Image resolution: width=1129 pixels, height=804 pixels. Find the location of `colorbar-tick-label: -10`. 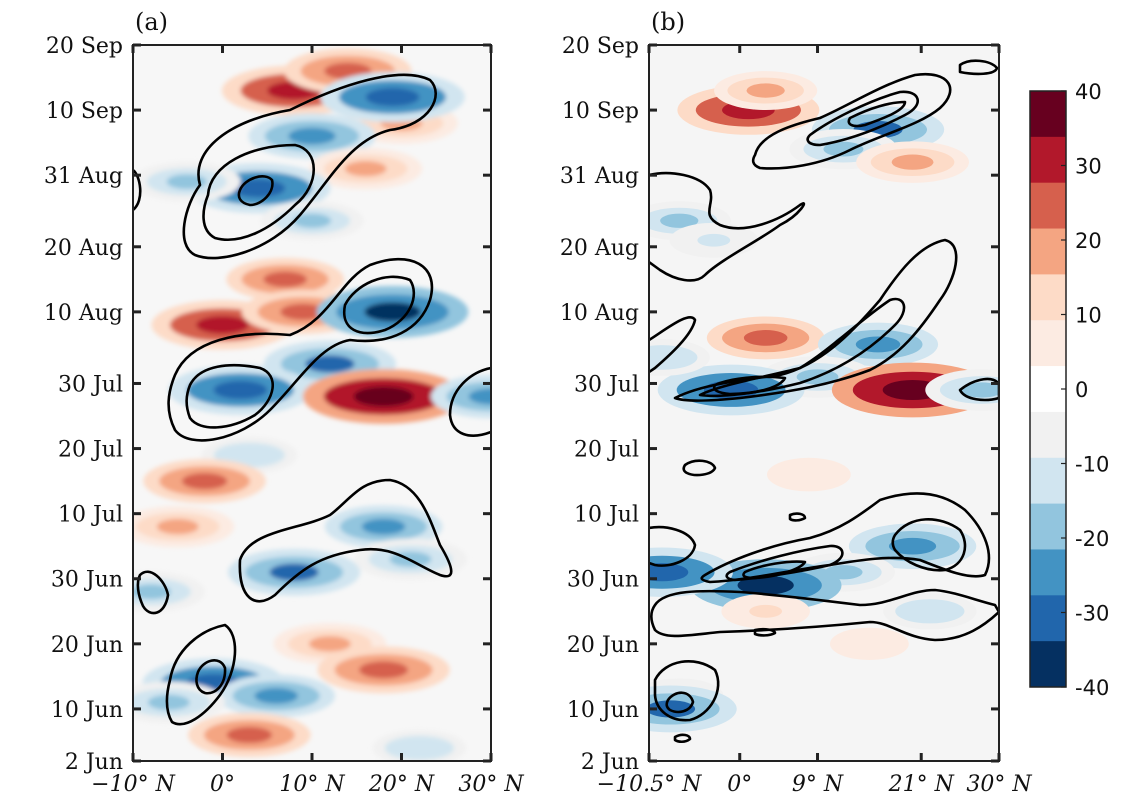

colorbar-tick-label: -10 is located at coordinates (1092, 465).